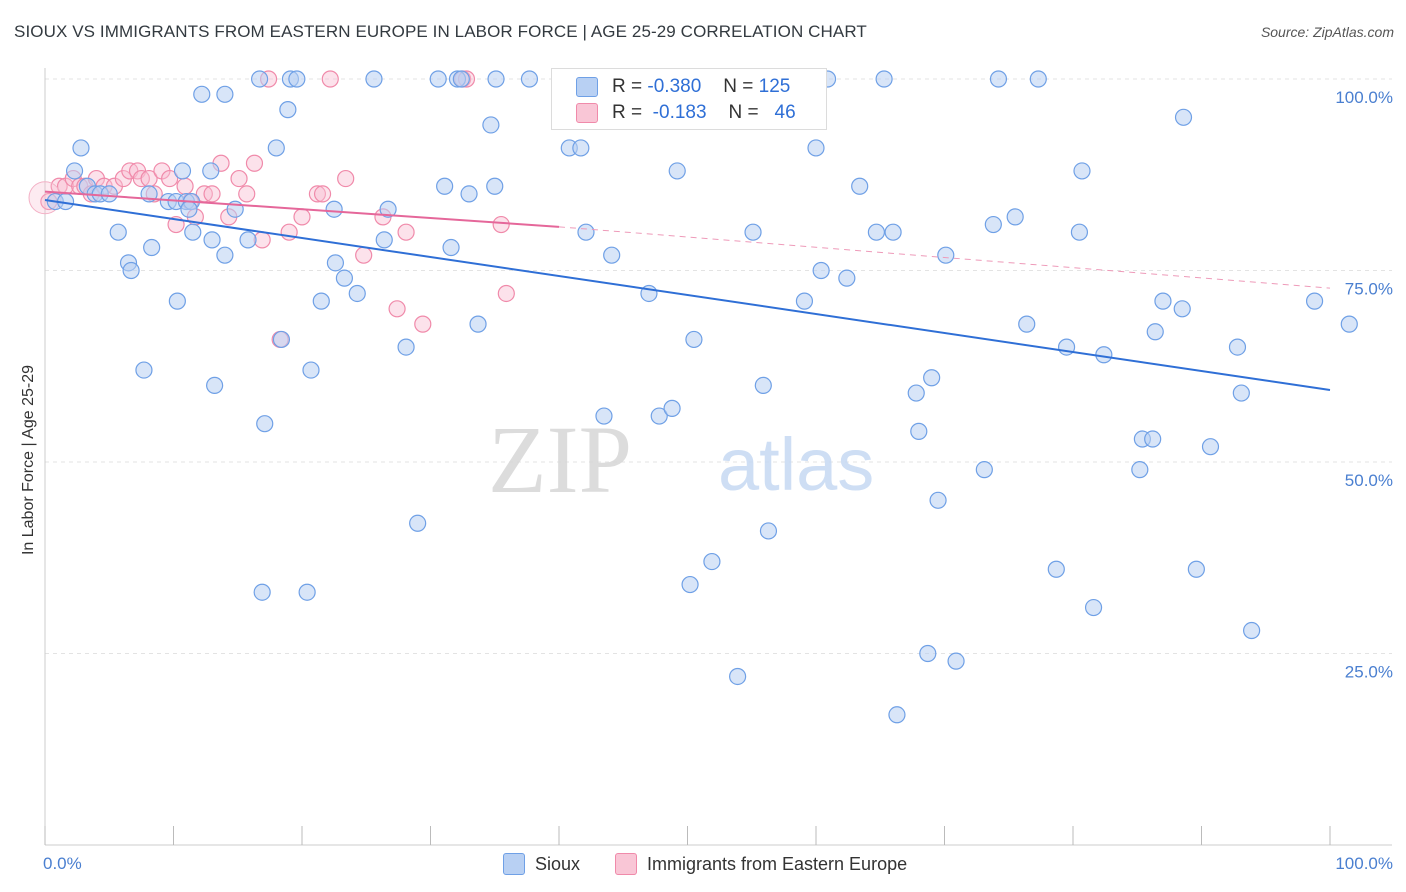 This screenshot has height=892, width=1406. I want to click on legend-n-label: N =, so click(743, 112).